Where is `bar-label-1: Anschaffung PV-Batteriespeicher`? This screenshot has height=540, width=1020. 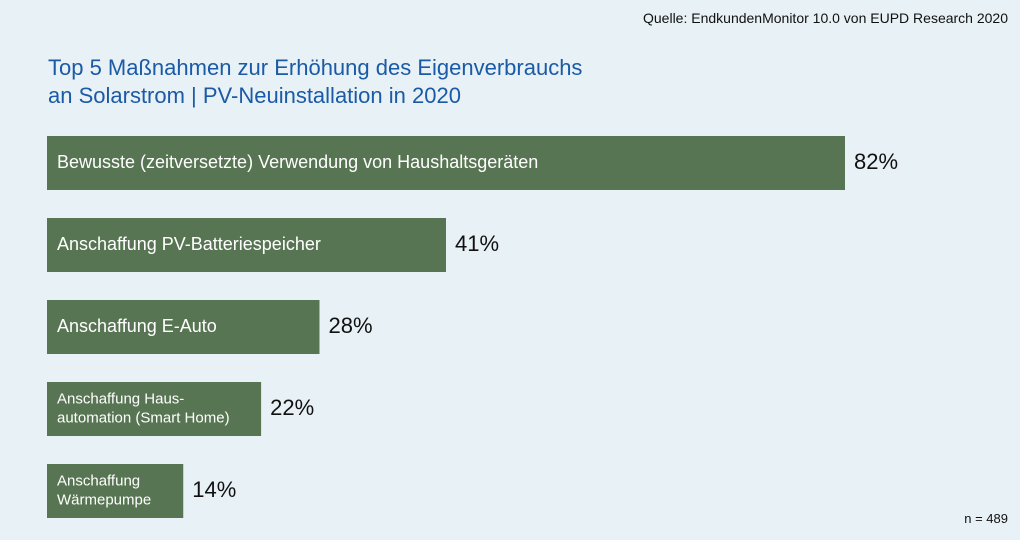
bar-label-1: Anschaffung PV-Batteriespeicher is located at coordinates (189, 244).